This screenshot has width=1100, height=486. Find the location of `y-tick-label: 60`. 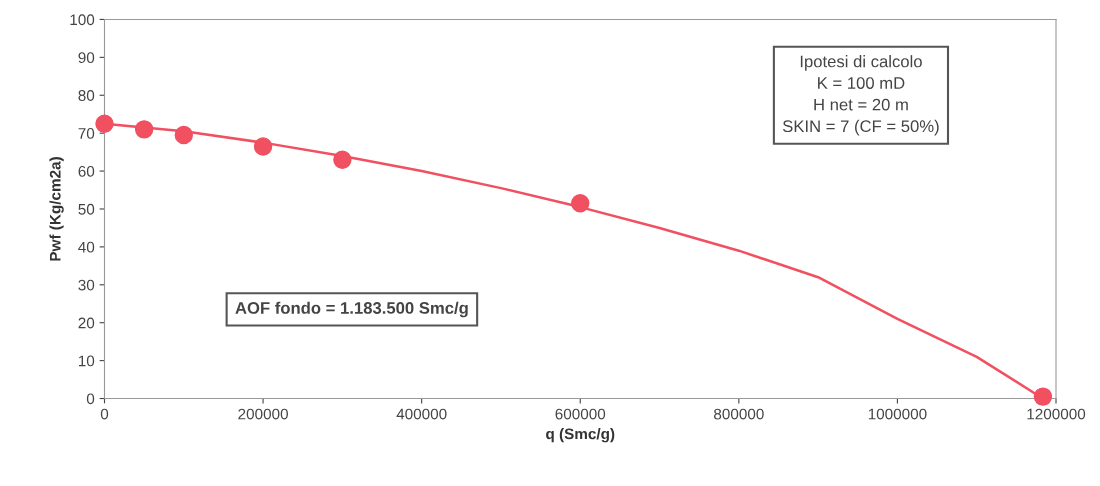

y-tick-label: 60 is located at coordinates (86, 171).